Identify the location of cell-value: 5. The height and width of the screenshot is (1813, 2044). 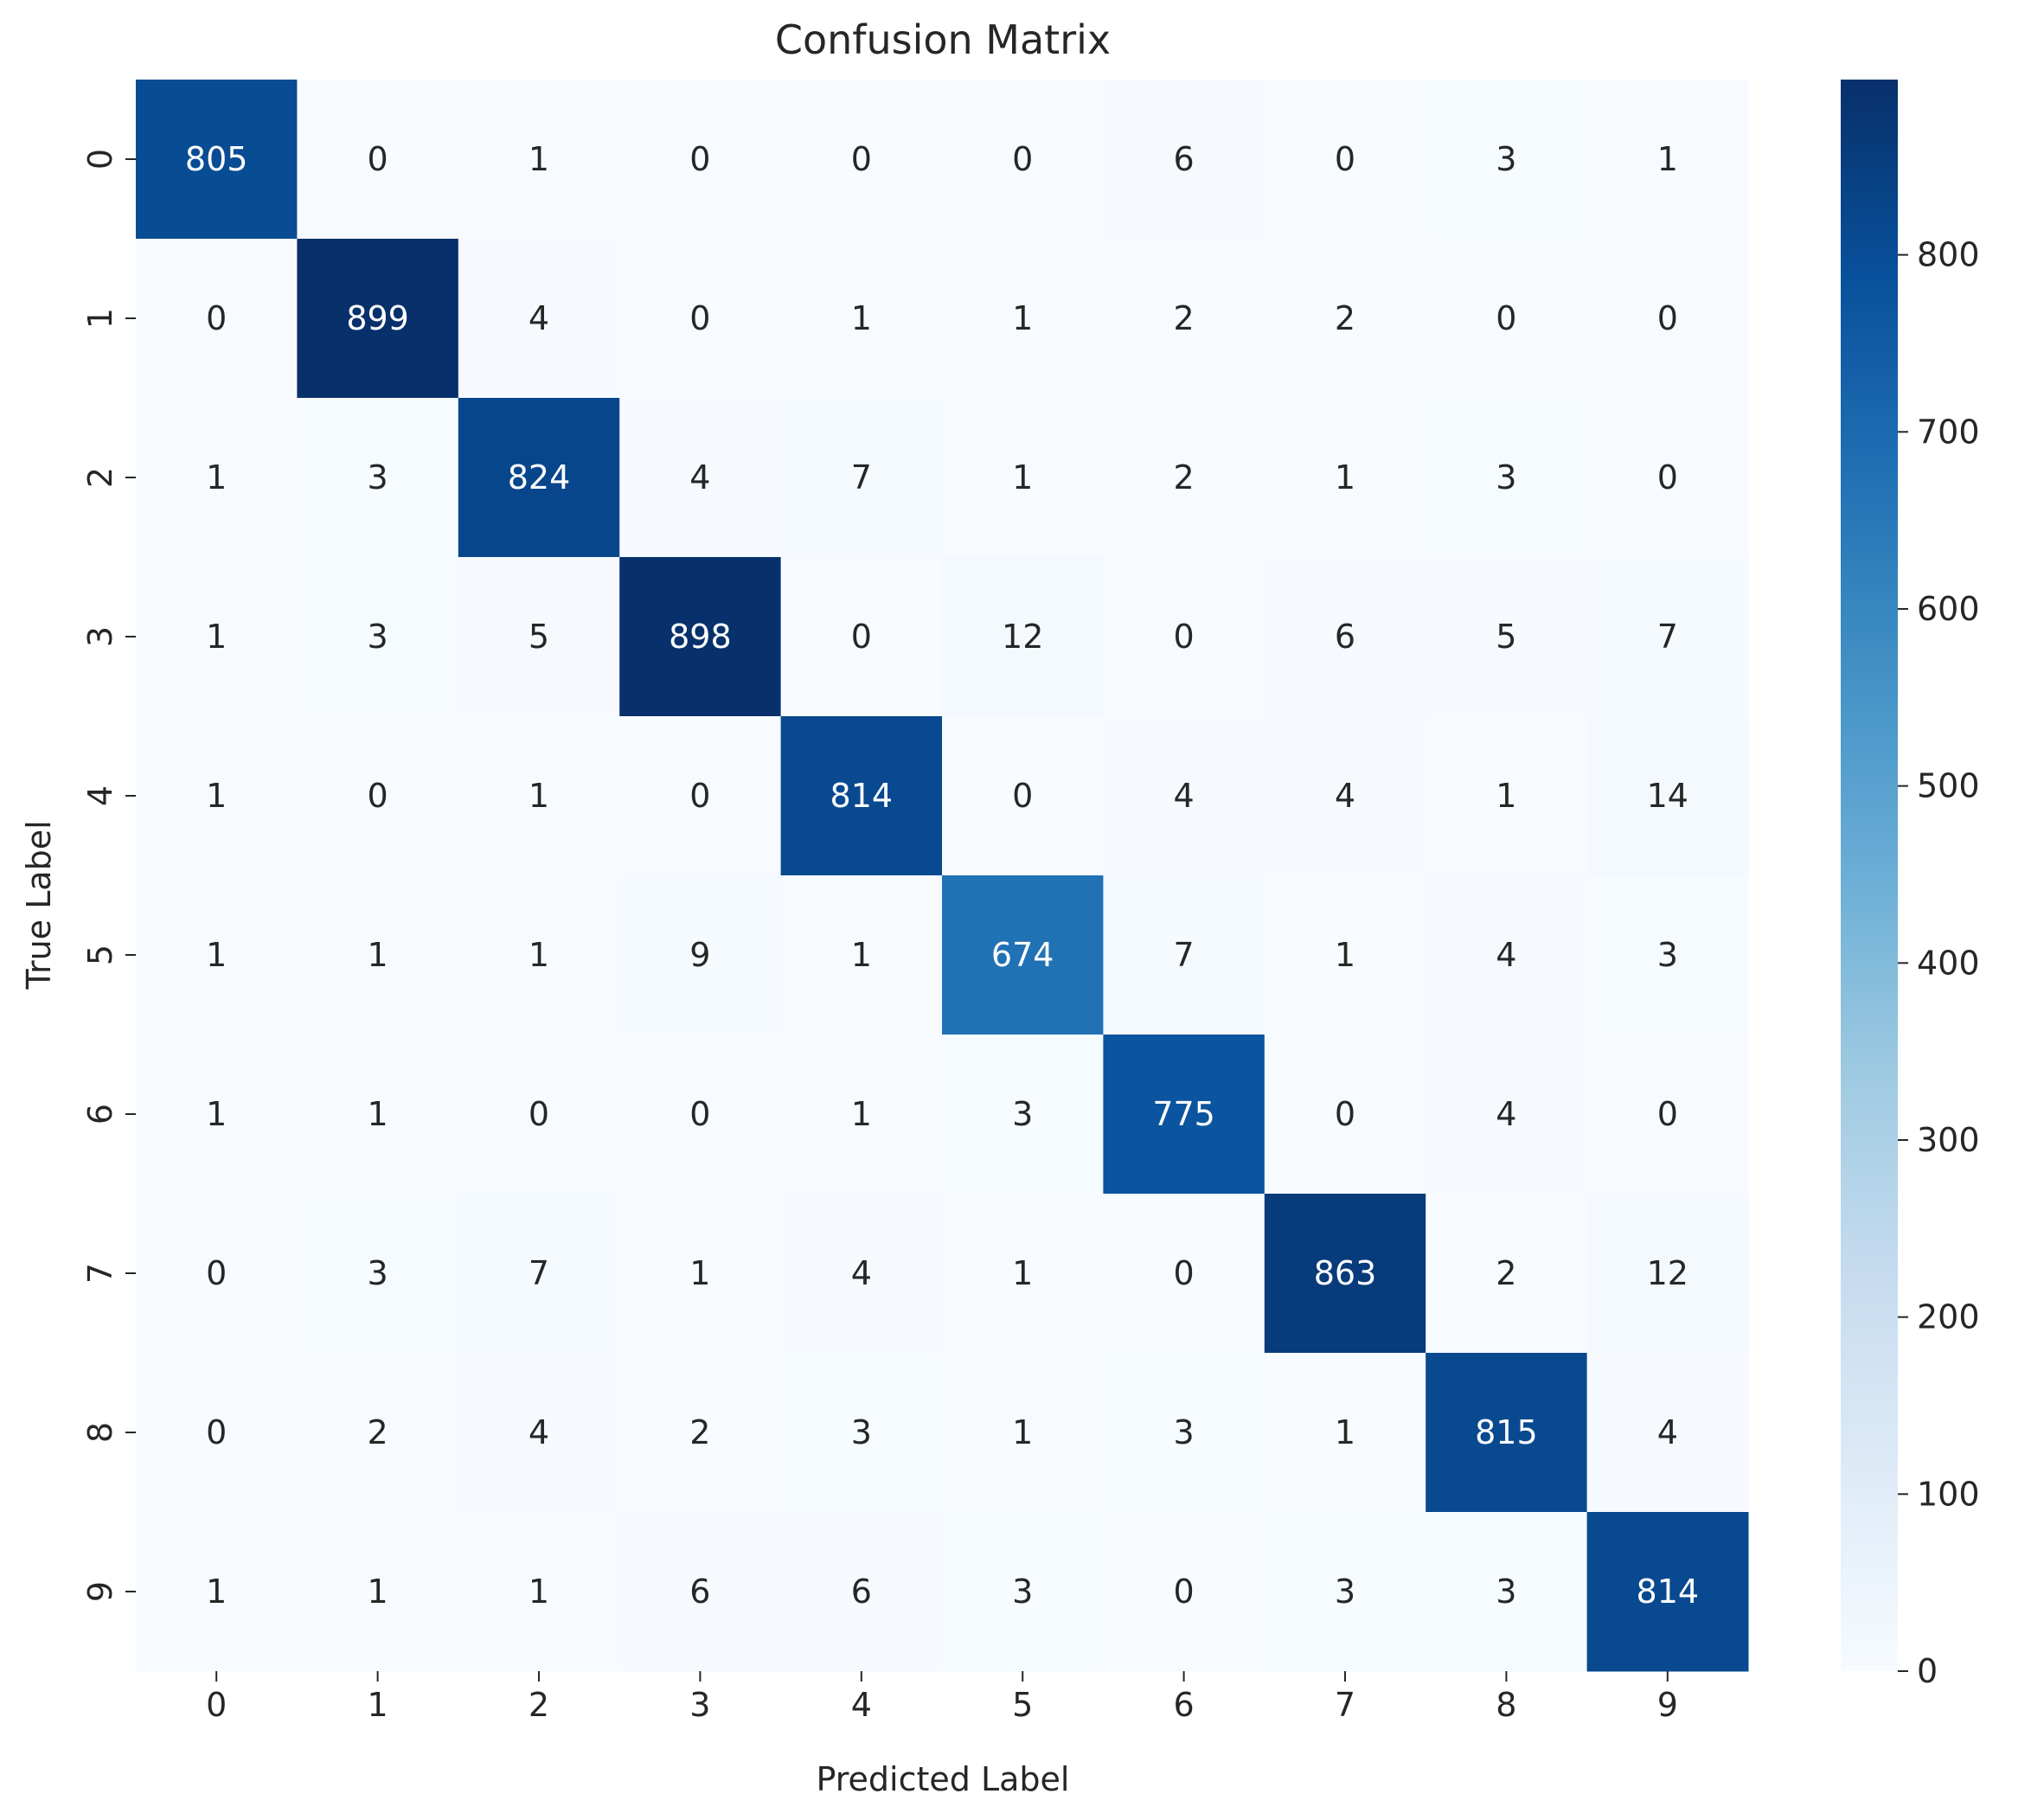
(539, 637).